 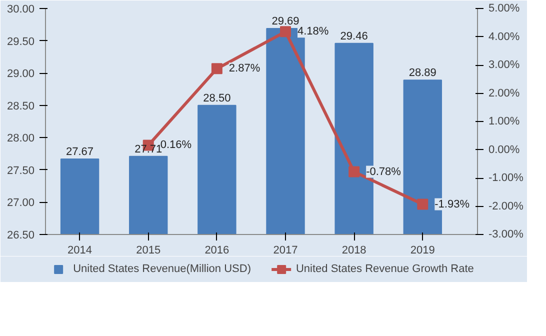 I want to click on x-tick-label: 2014, so click(x=80, y=250).